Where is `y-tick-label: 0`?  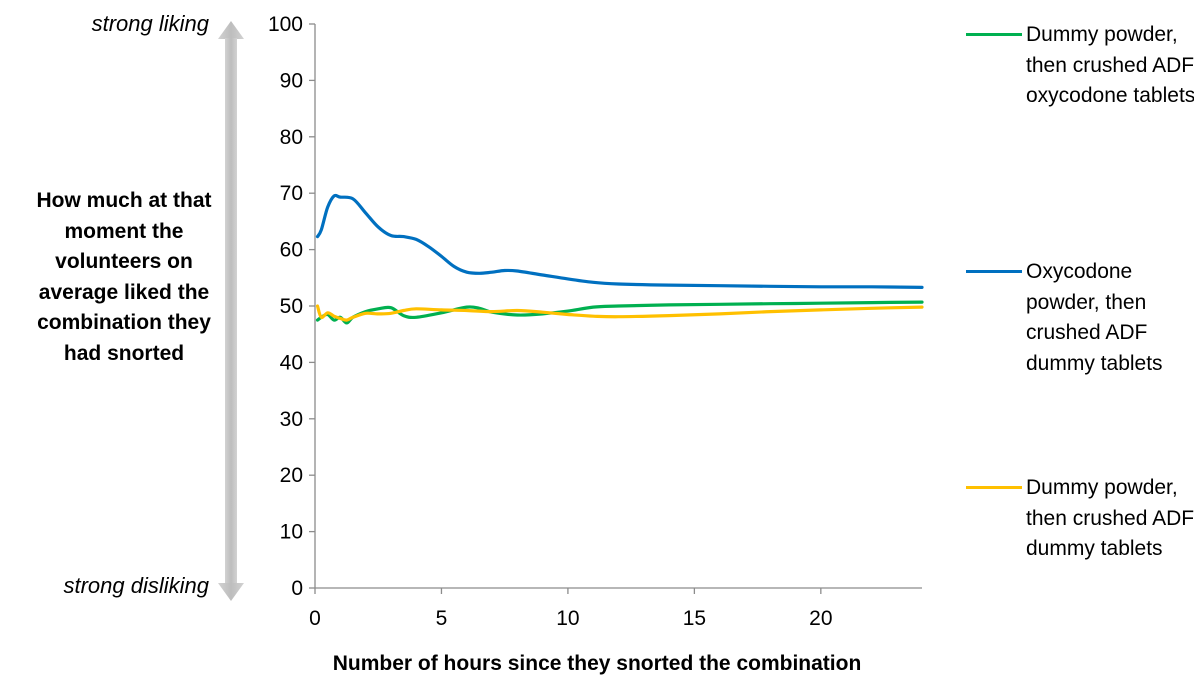
y-tick-label: 0 is located at coordinates (297, 588).